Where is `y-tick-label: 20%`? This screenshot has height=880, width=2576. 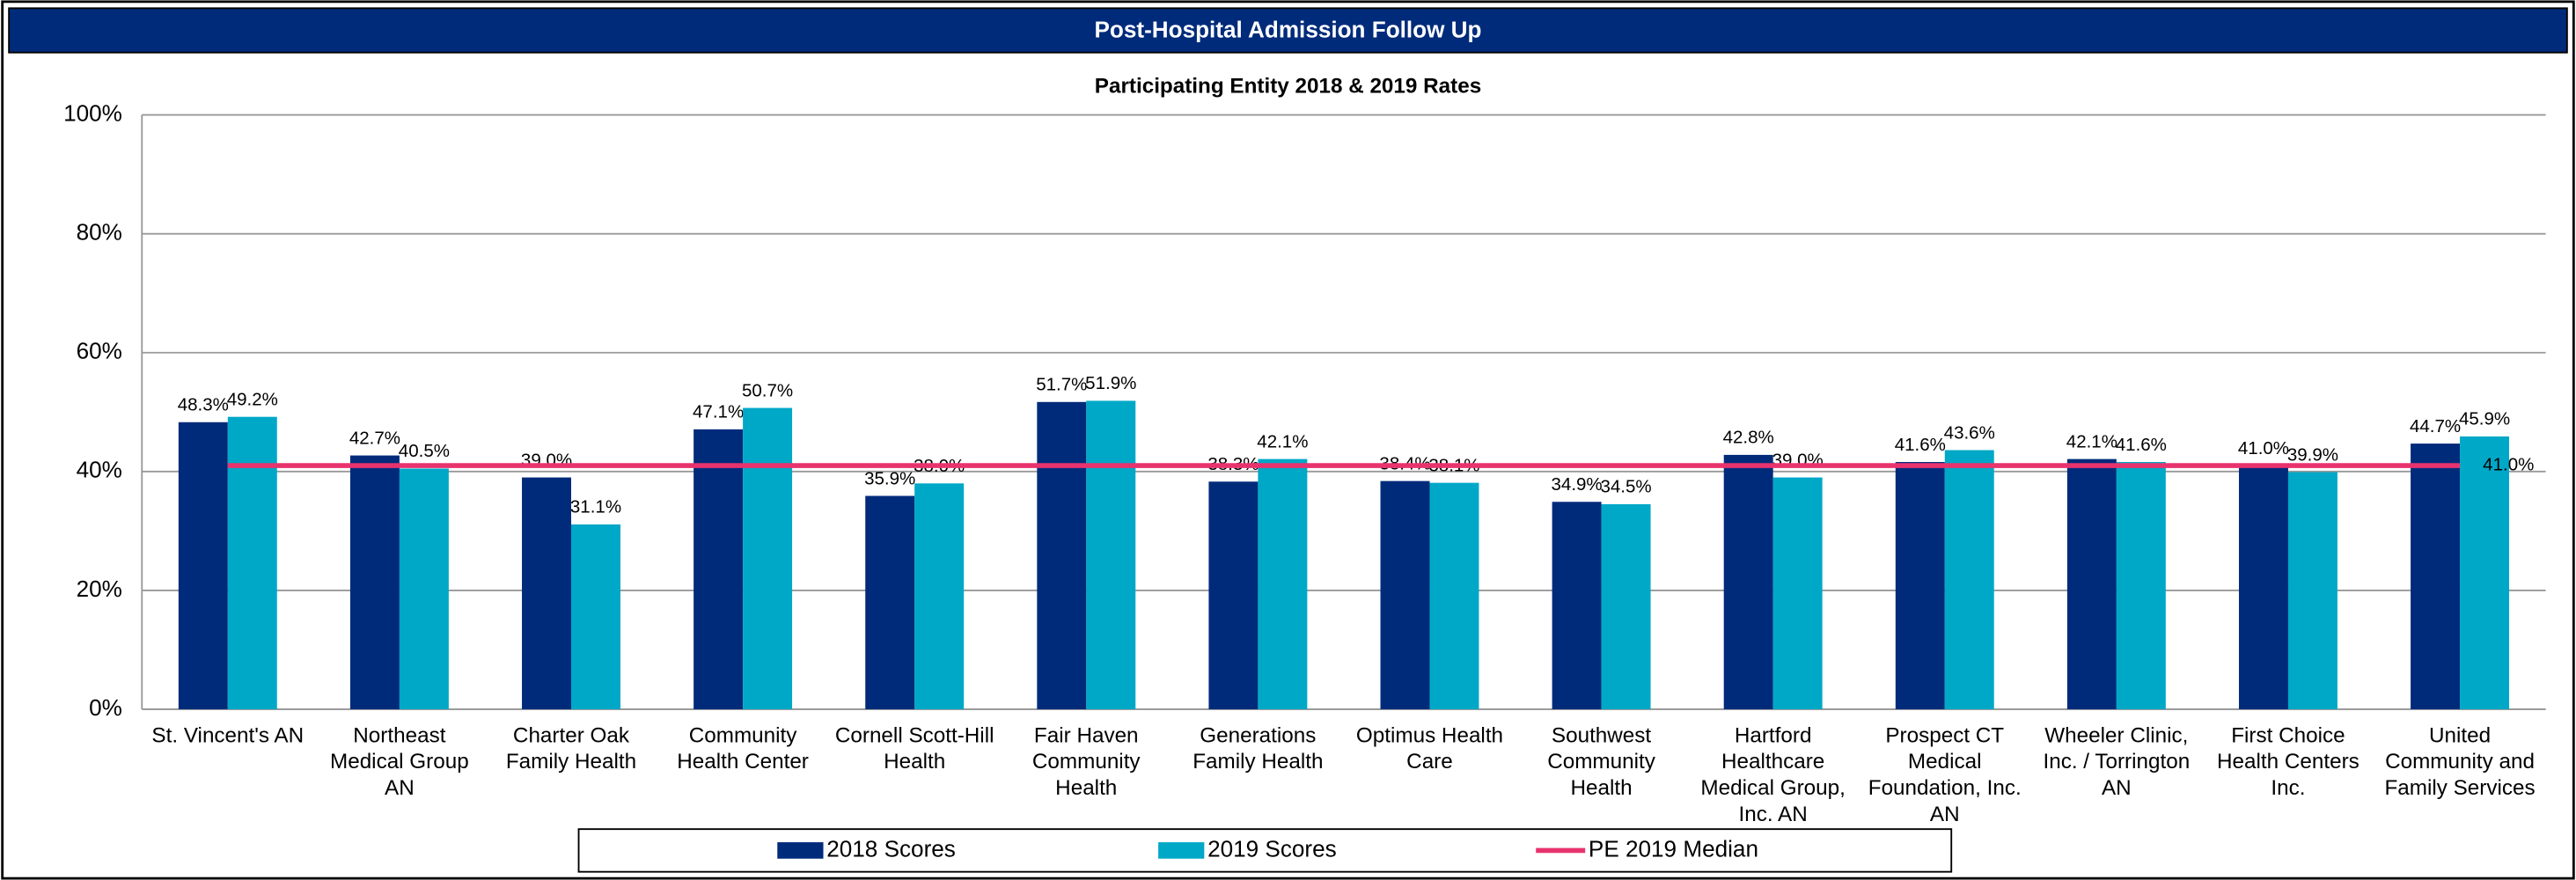 y-tick-label: 20% is located at coordinates (99, 589).